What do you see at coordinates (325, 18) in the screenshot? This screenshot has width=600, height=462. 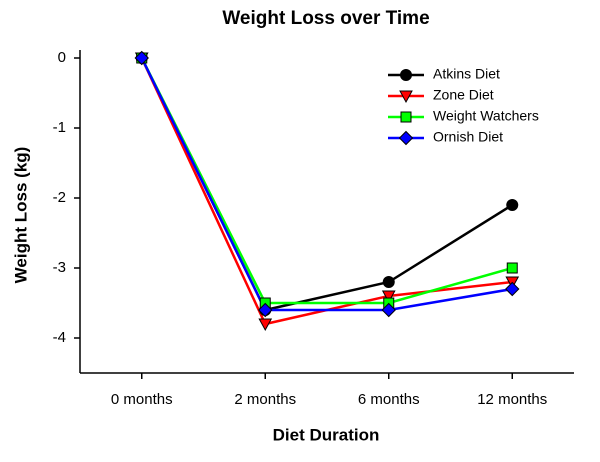 I see `chart-title: Weight Loss over Time` at bounding box center [325, 18].